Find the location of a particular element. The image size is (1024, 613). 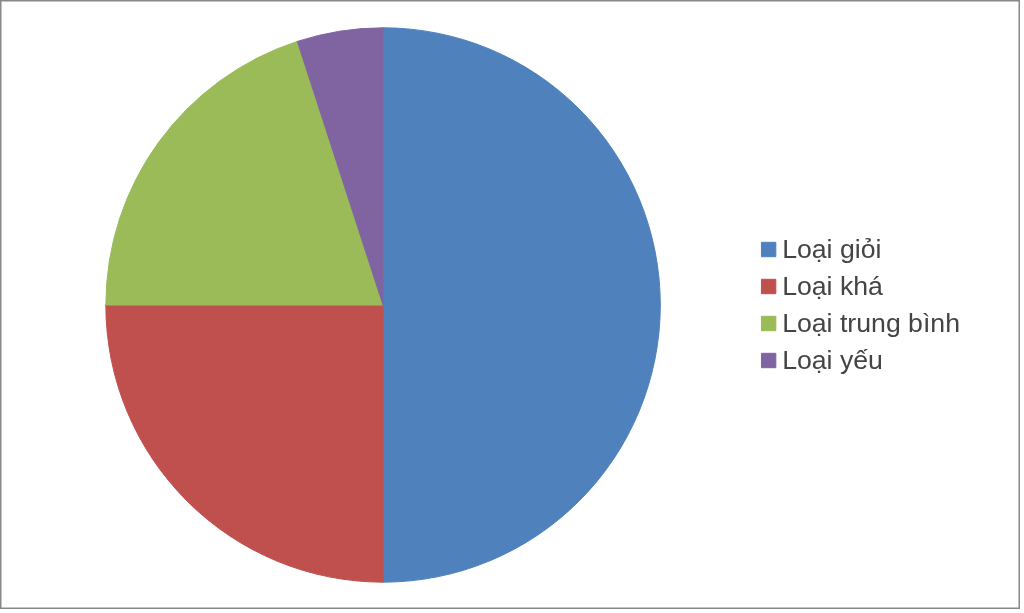

legend-label: Loại giỏi is located at coordinates (832, 249).